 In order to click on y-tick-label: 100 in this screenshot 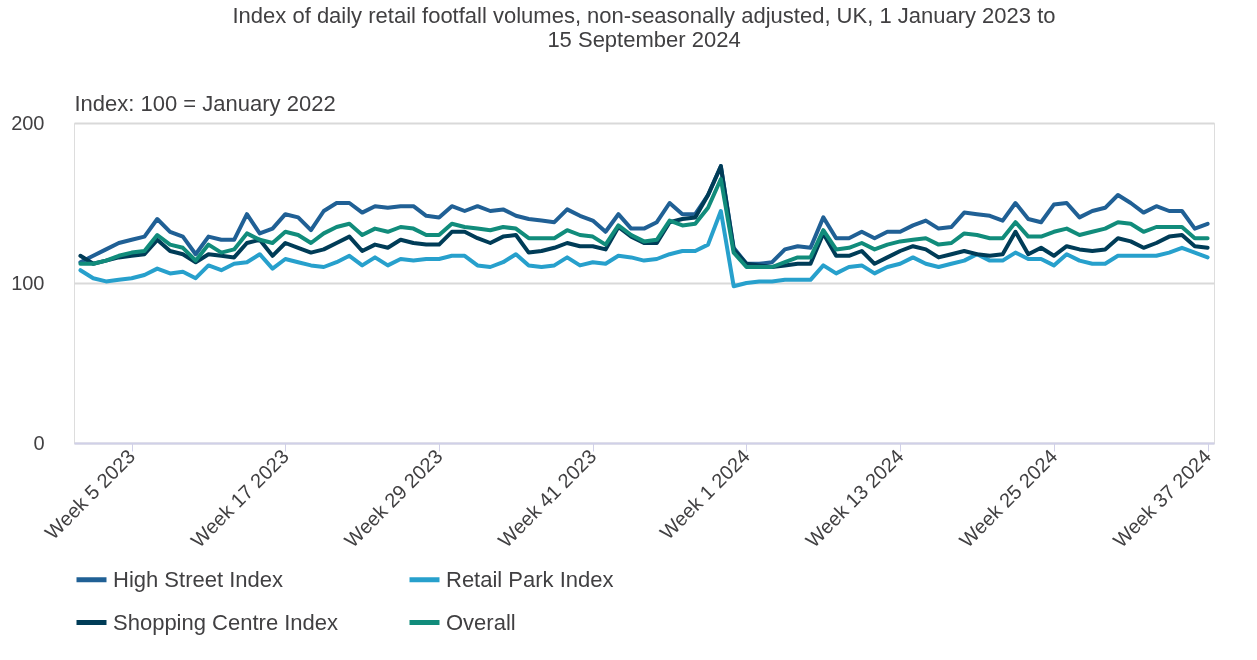, I will do `click(28, 282)`.